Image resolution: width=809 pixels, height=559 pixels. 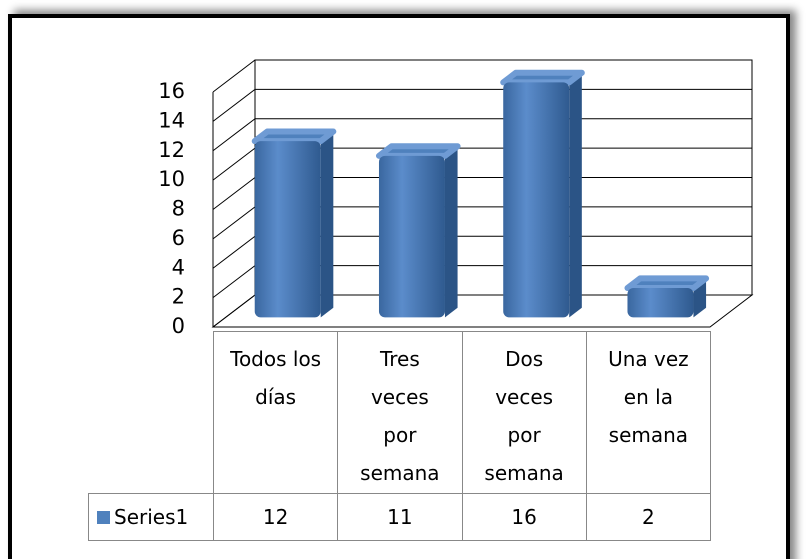 What do you see at coordinates (178, 209) in the screenshot?
I see `y-tick-label: 8` at bounding box center [178, 209].